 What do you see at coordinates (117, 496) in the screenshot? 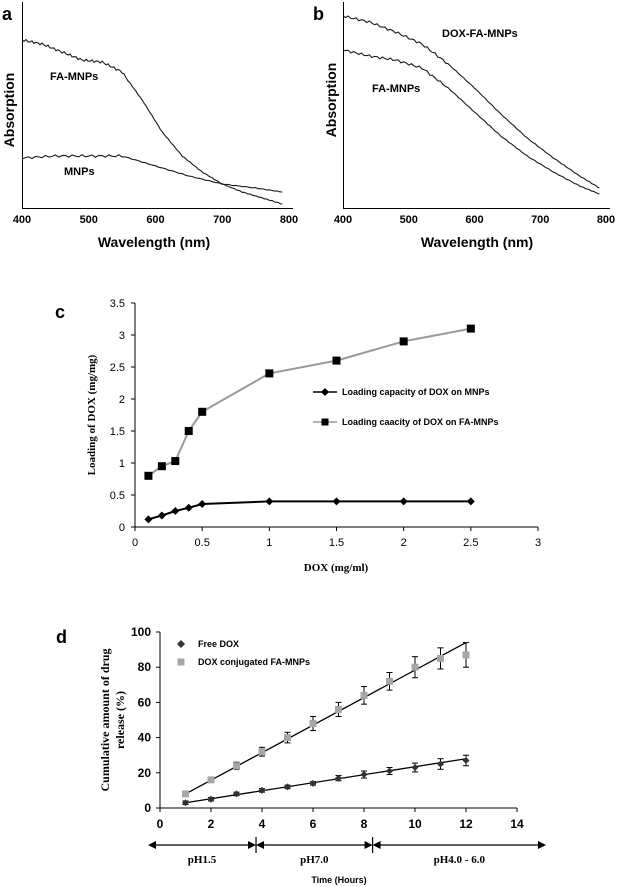
I see `y-tick-label: 0.5` at bounding box center [117, 496].